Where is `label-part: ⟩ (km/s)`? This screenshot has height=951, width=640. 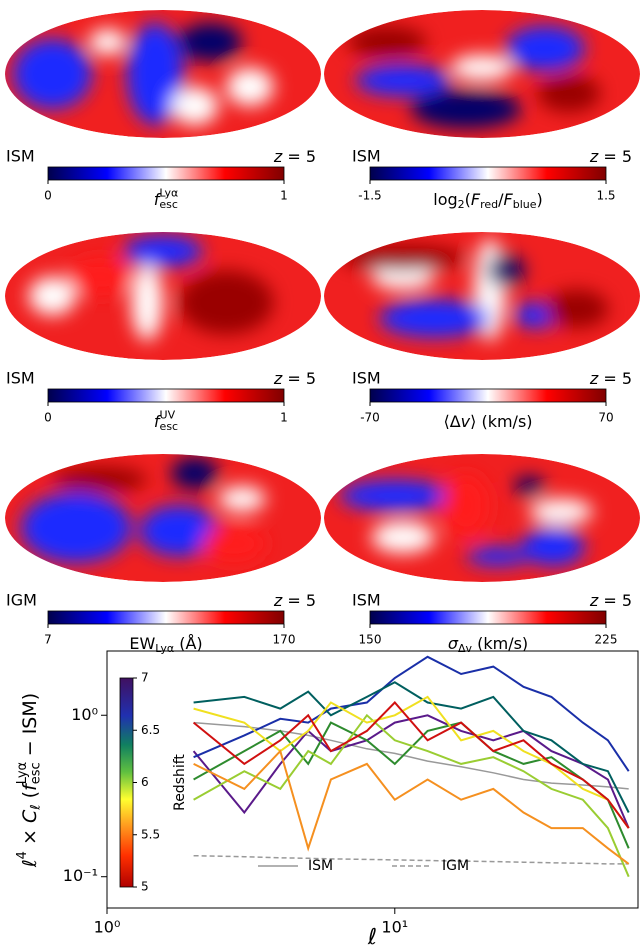 label-part: ⟩ (km/s) is located at coordinates (501, 421).